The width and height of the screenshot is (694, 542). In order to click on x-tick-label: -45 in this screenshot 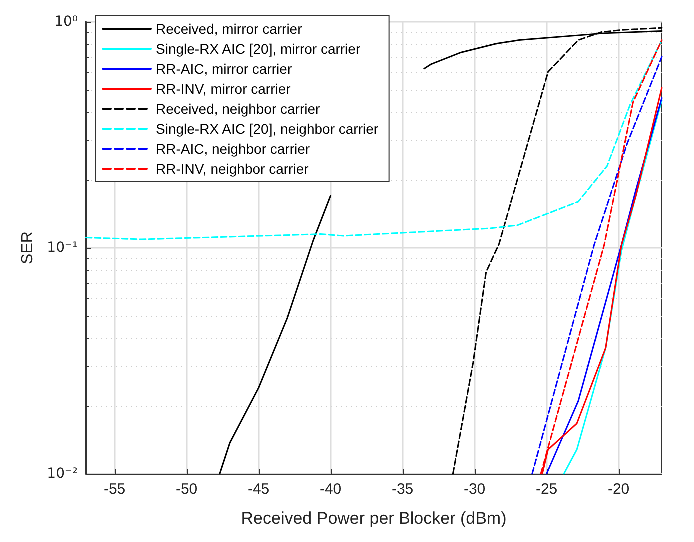, I will do `click(259, 489)`.